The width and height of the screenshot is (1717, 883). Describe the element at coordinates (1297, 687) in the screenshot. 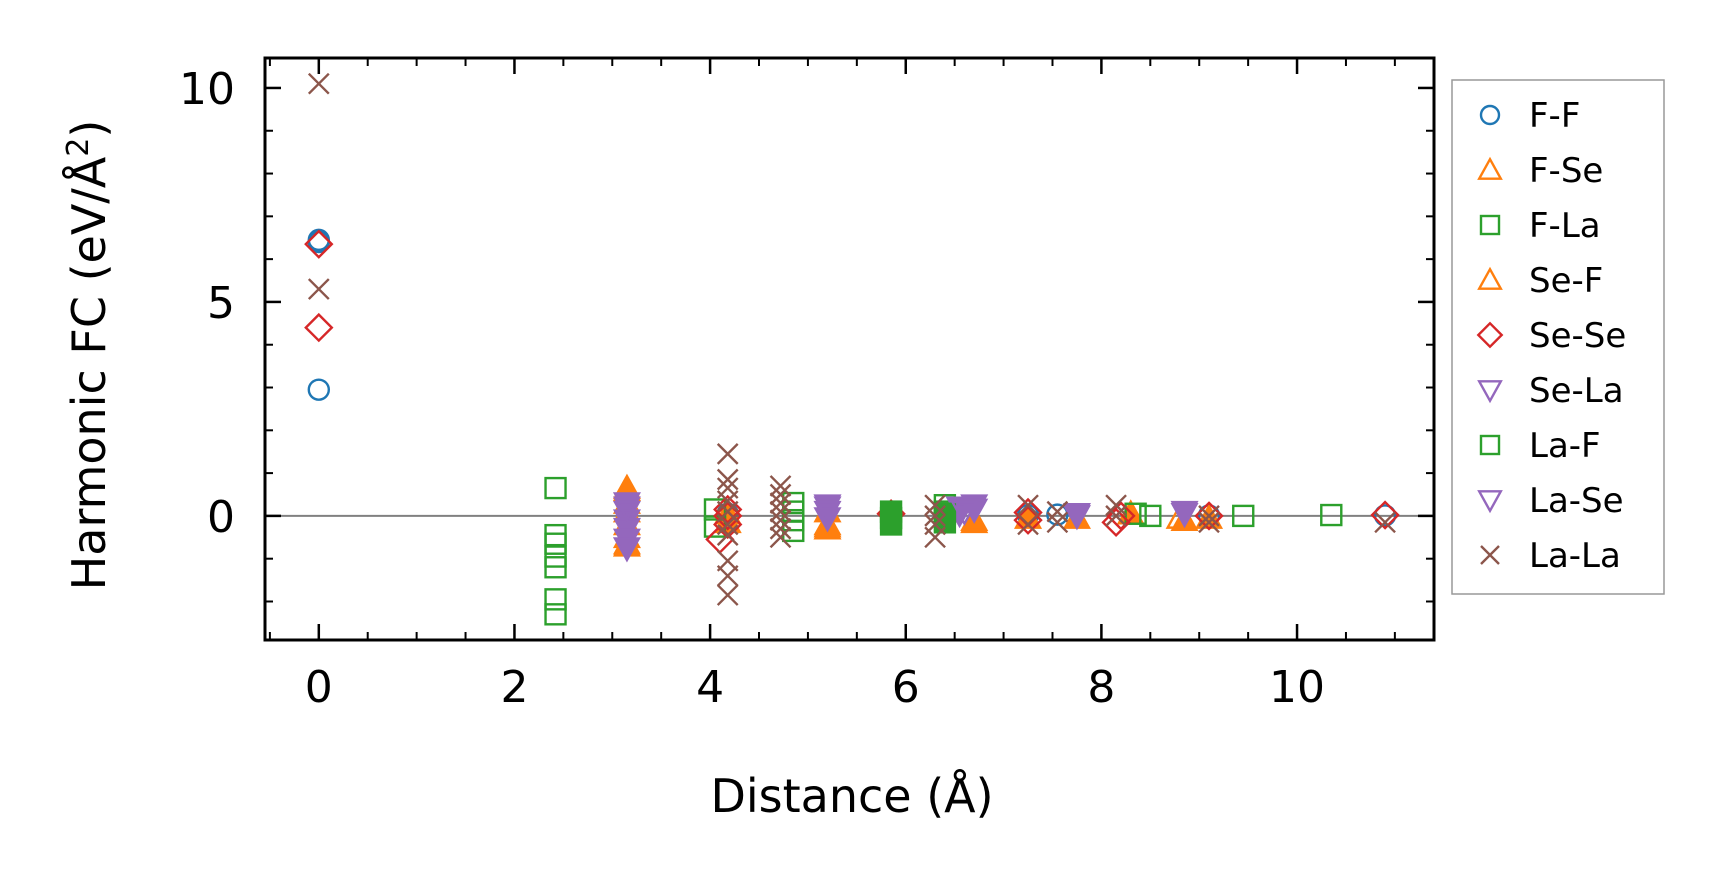

I see `x-tick-label: 10` at that location.